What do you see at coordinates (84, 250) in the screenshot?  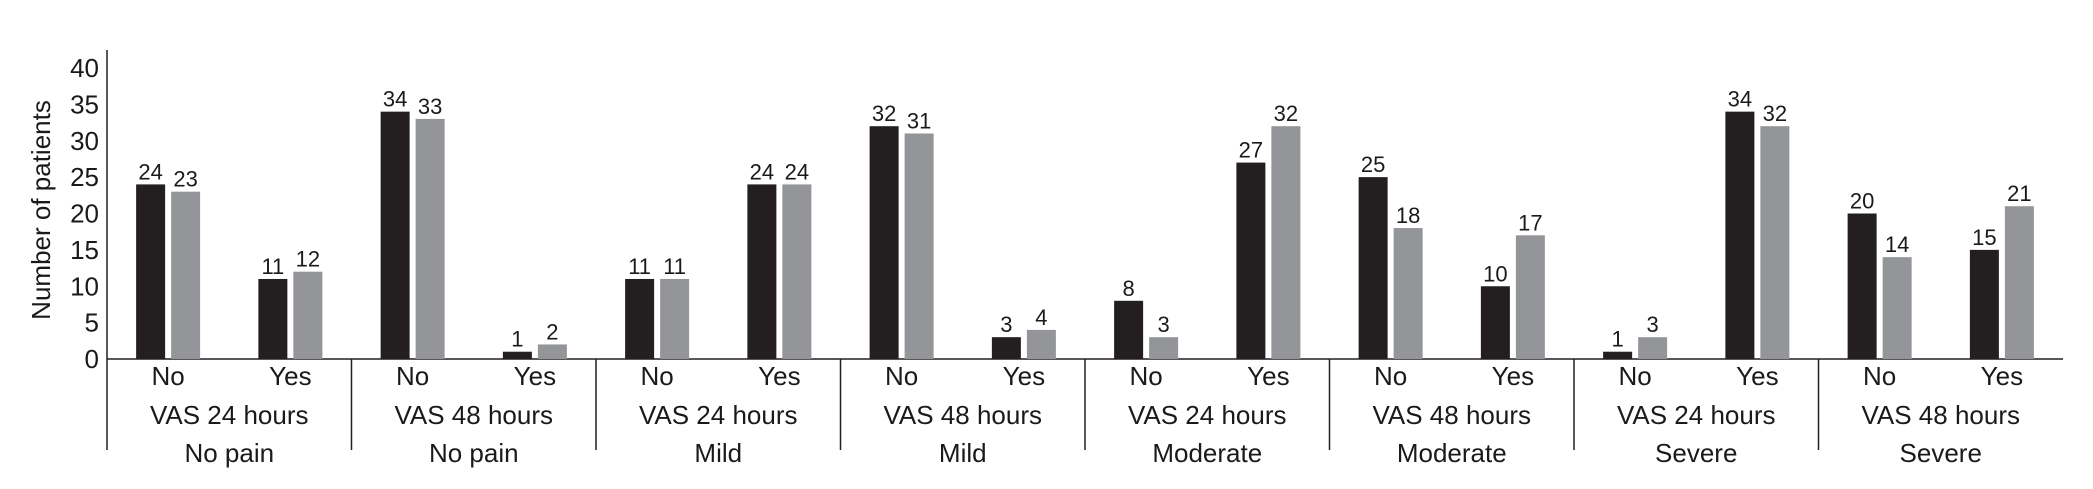 I see `y-tick-label: 15` at bounding box center [84, 250].